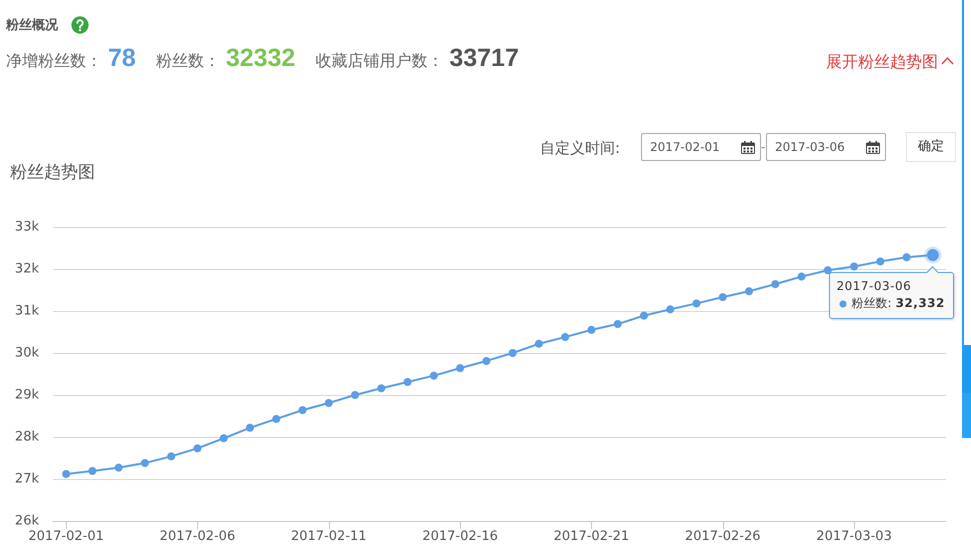 The image size is (971, 556). What do you see at coordinates (592, 536) in the screenshot?
I see `x-tick-label: 2017-02-21` at bounding box center [592, 536].